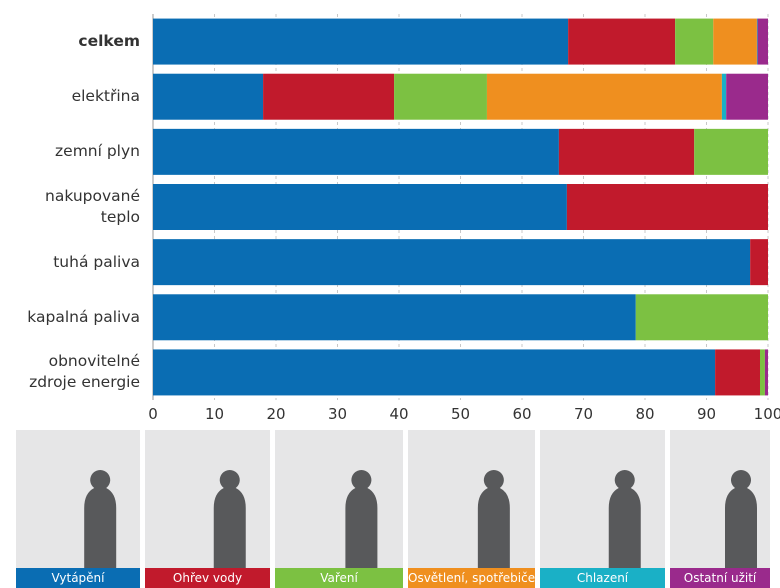 This screenshot has width=780, height=588. Describe the element at coordinates (706, 414) in the screenshot. I see `x-tick-label: 90` at that location.